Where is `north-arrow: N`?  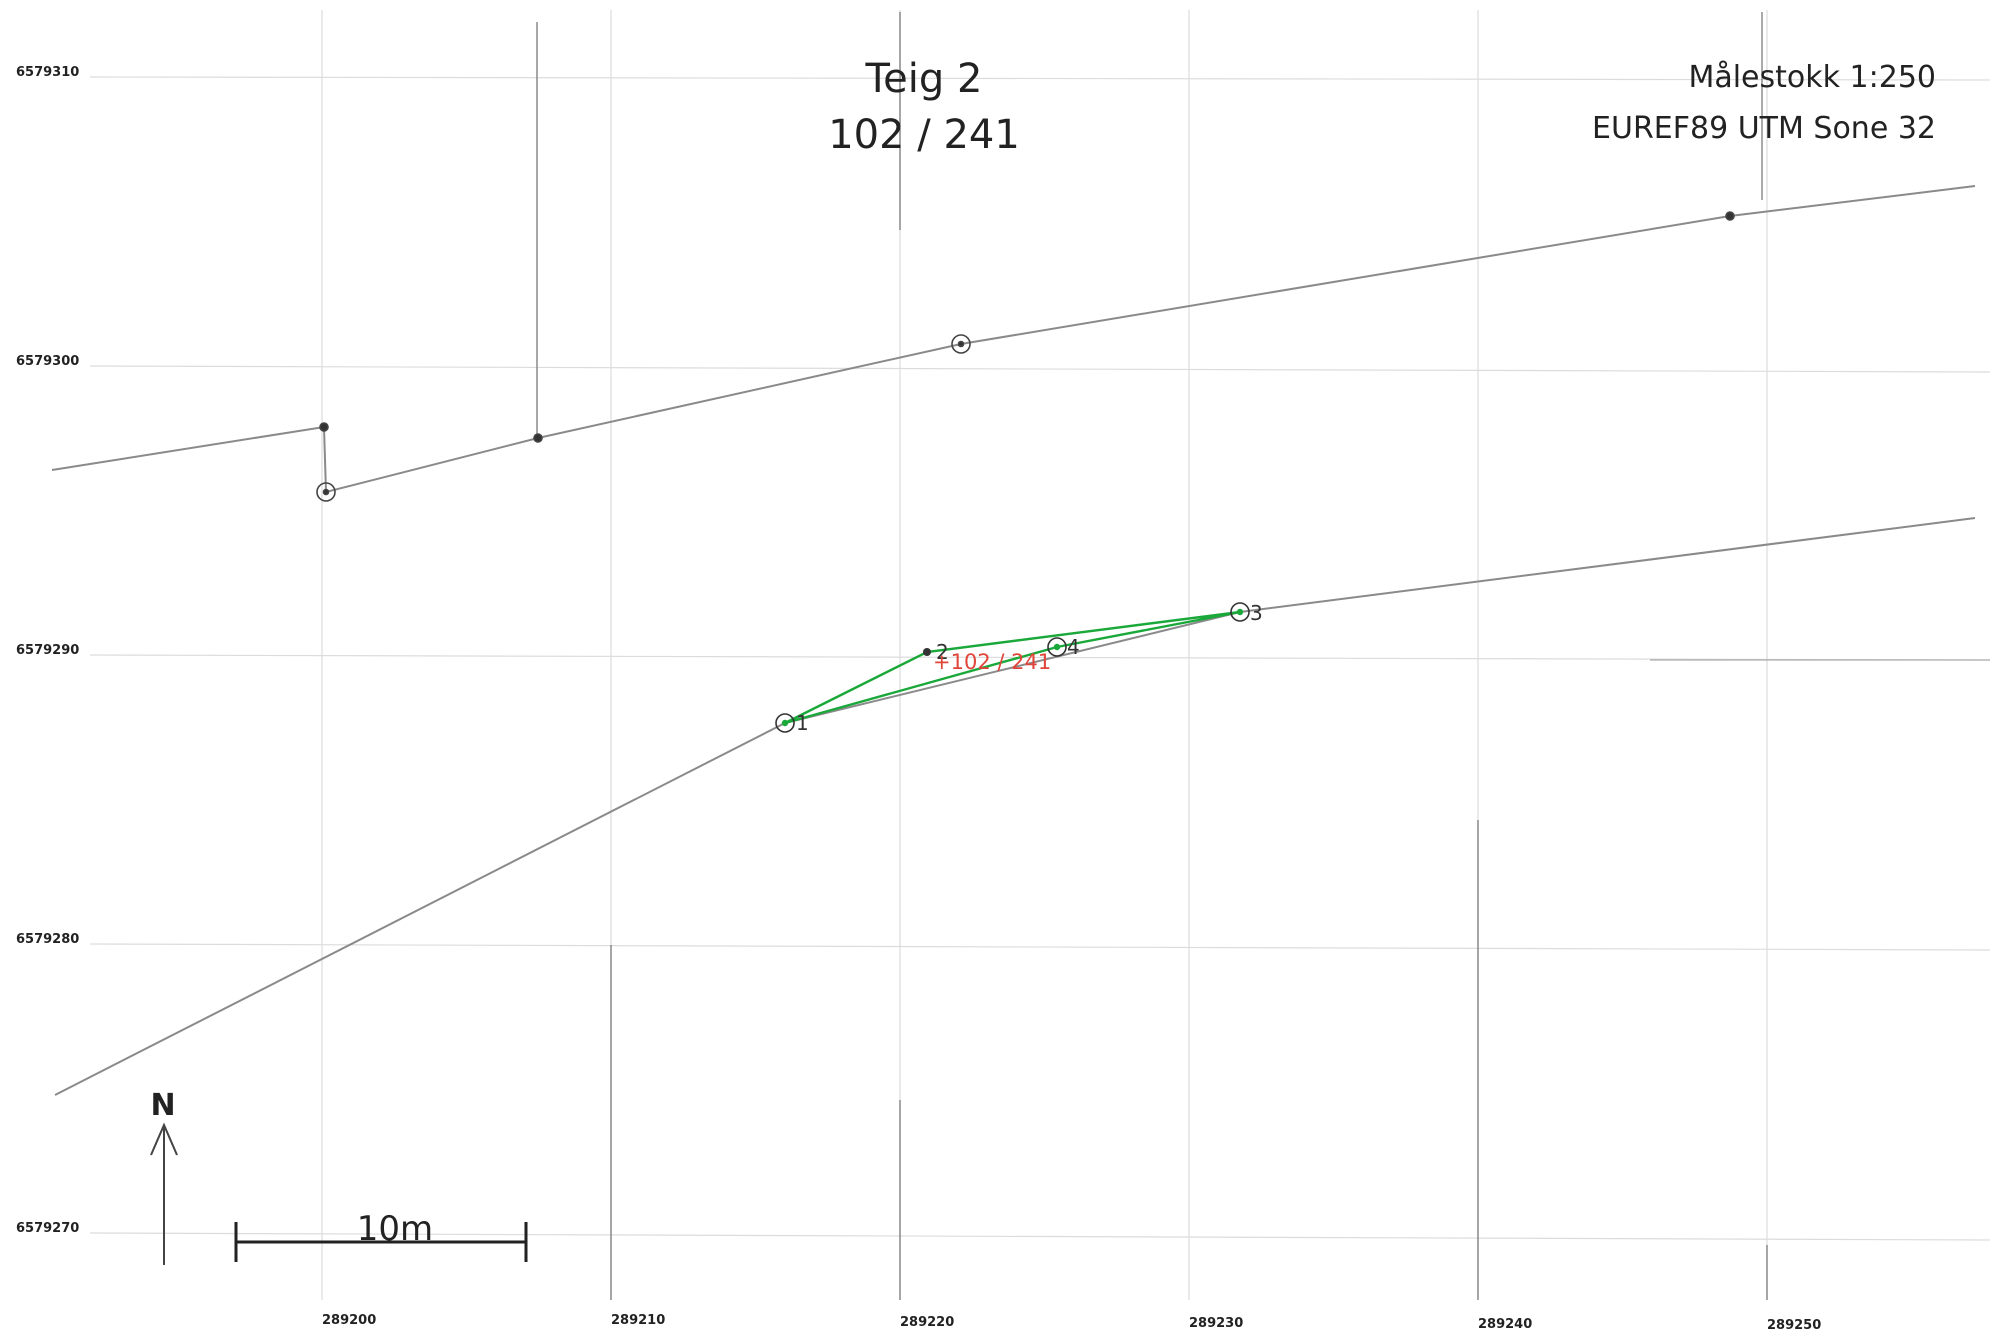 north-arrow: N is located at coordinates (164, 1176).